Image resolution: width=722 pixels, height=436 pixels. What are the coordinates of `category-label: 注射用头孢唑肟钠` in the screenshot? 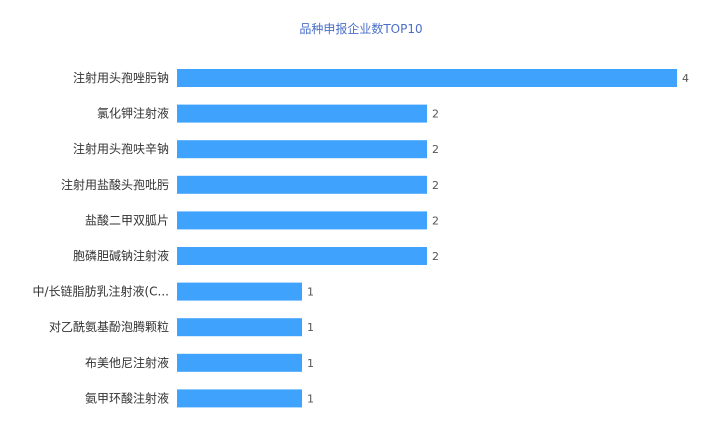 It's located at (121, 77).